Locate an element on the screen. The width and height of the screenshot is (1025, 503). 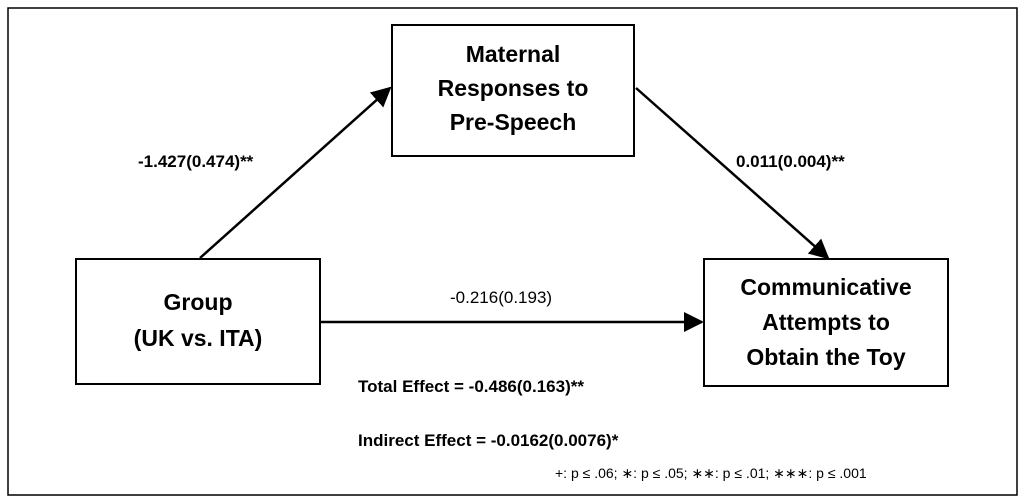
node-label: Pre-Speech is located at coordinates (513, 122).